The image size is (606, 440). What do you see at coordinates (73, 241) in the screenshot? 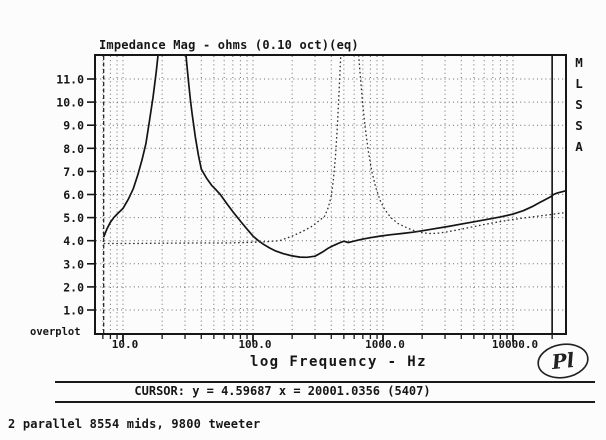
I see `y-tick-label: 4.0` at bounding box center [73, 241].